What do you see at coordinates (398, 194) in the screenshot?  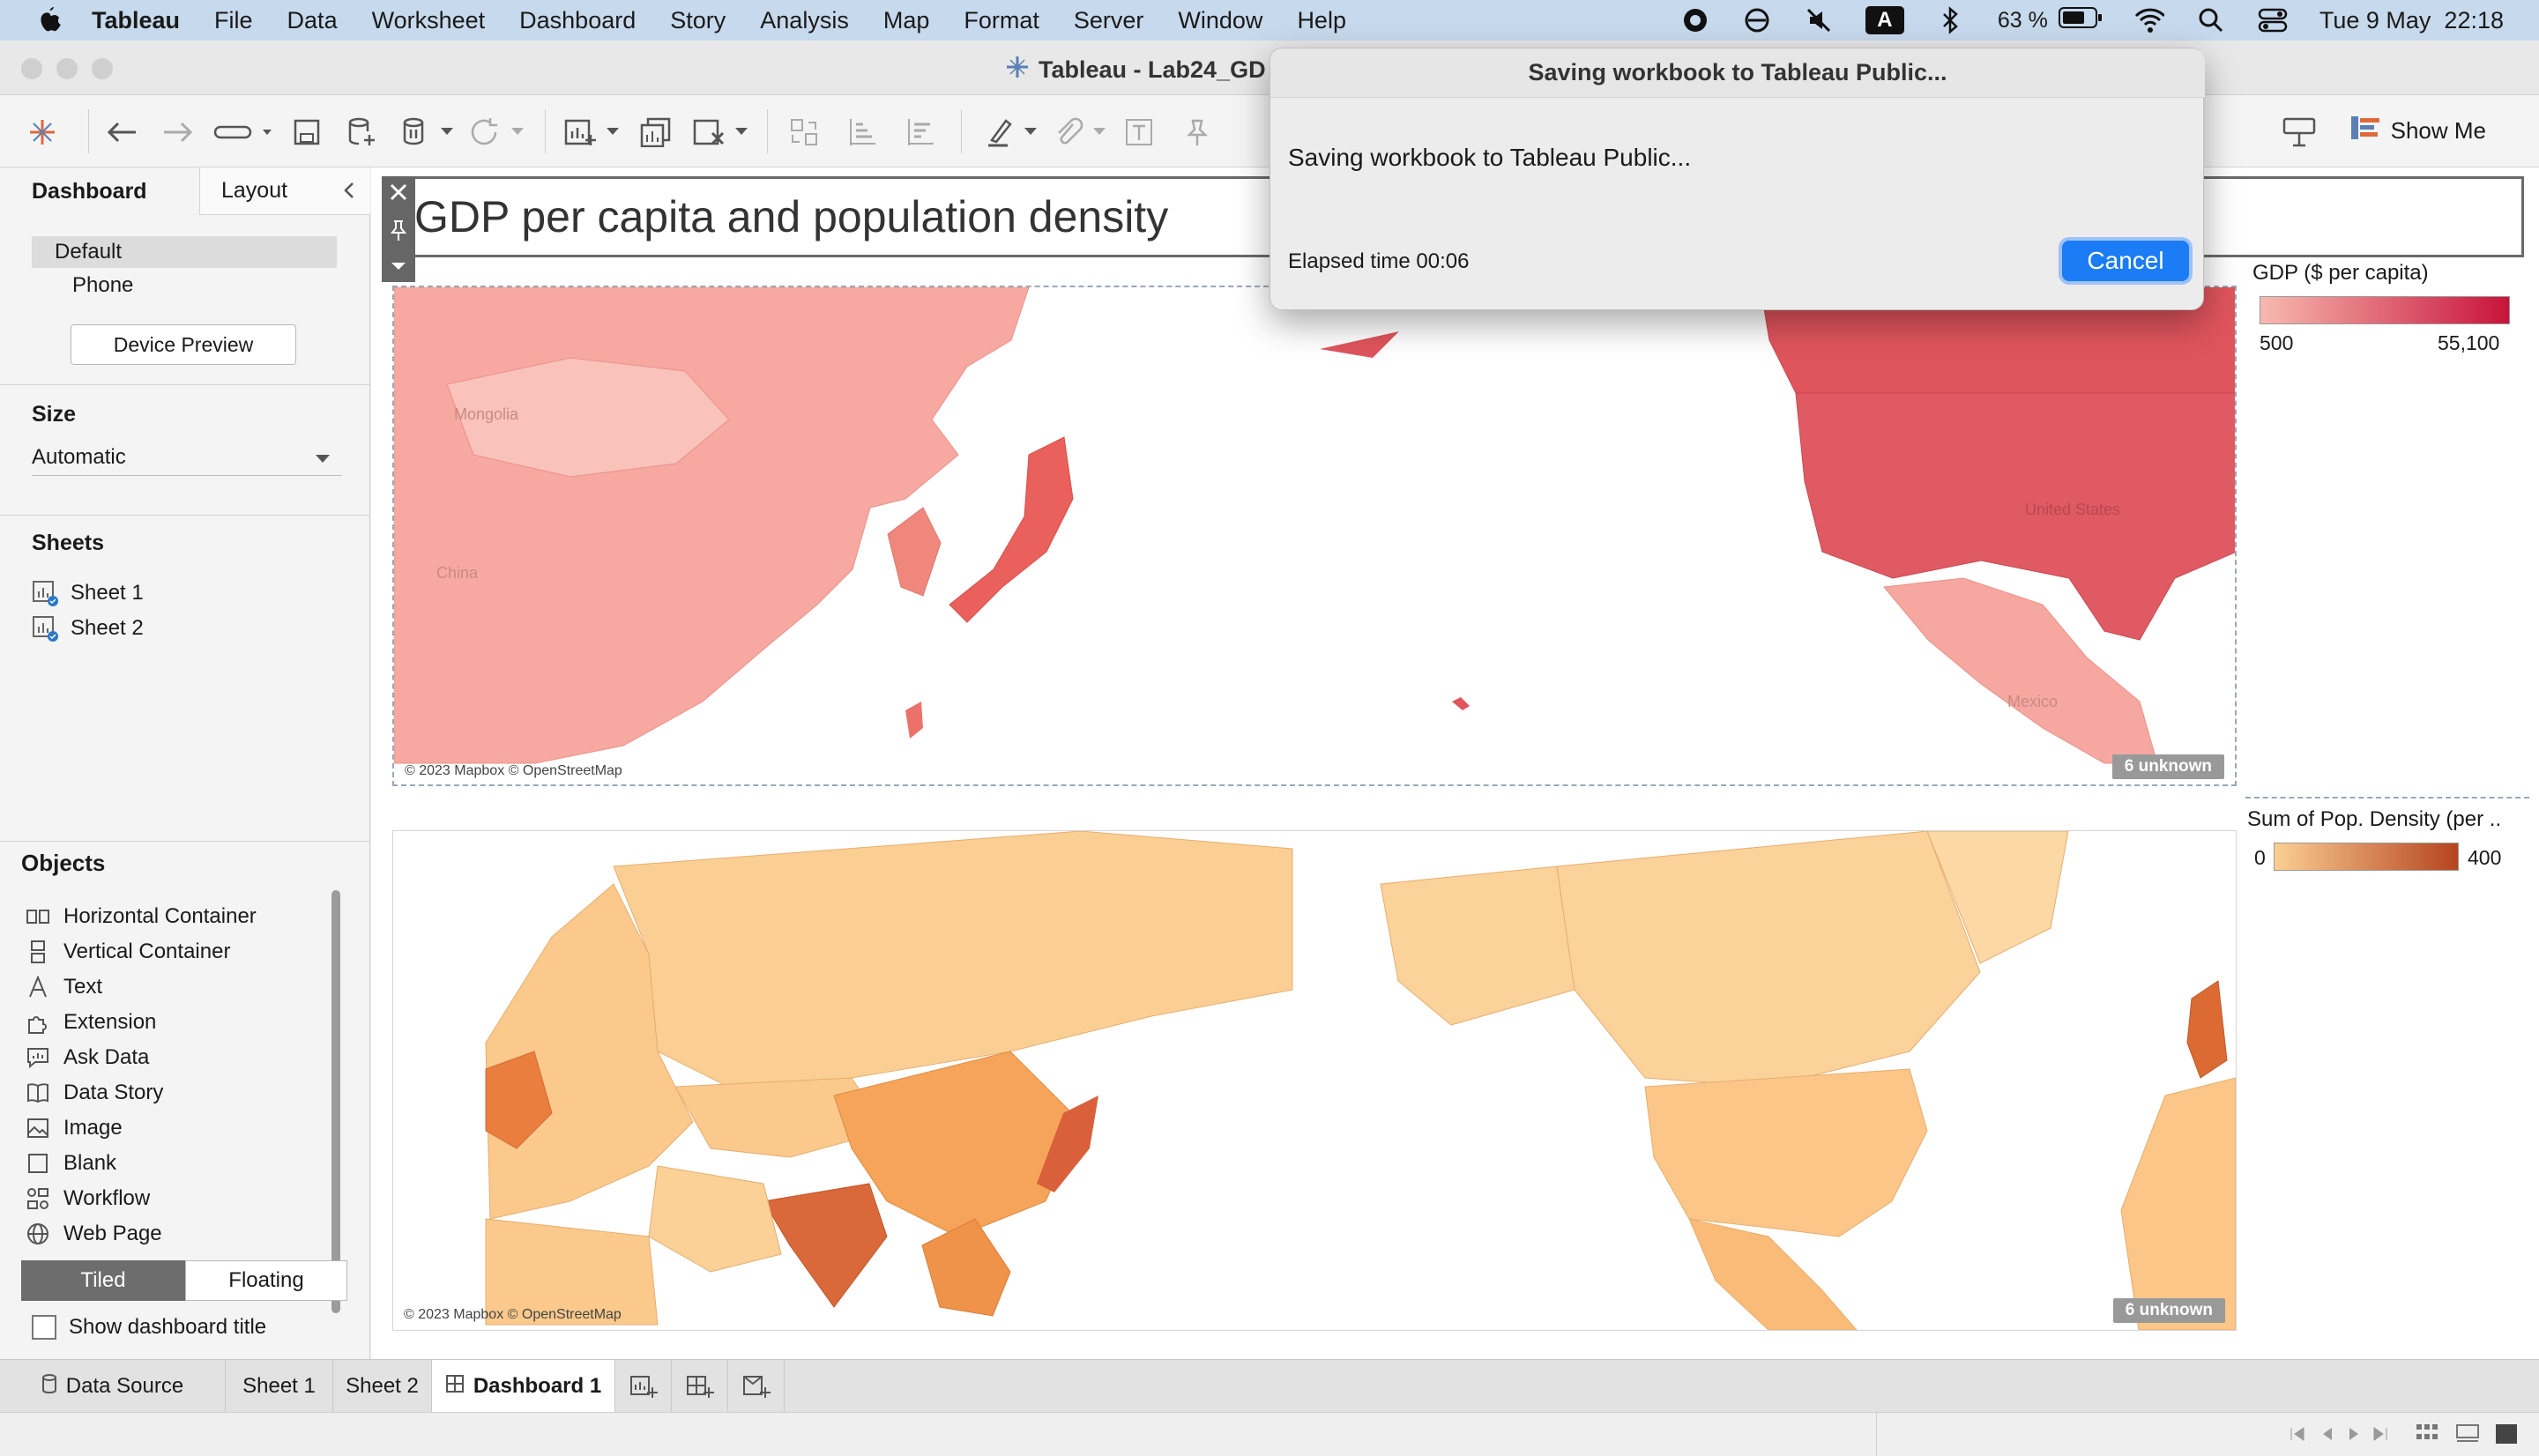 I see `remove-object-icon` at bounding box center [398, 194].